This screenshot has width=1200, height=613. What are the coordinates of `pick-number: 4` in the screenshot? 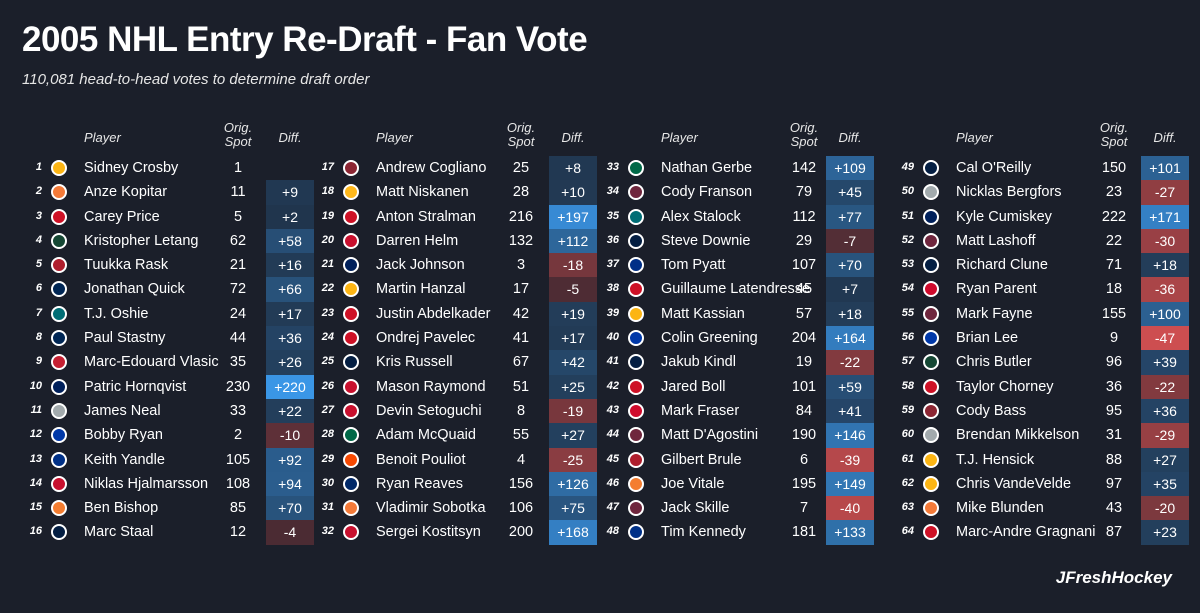 It's located at (38, 239).